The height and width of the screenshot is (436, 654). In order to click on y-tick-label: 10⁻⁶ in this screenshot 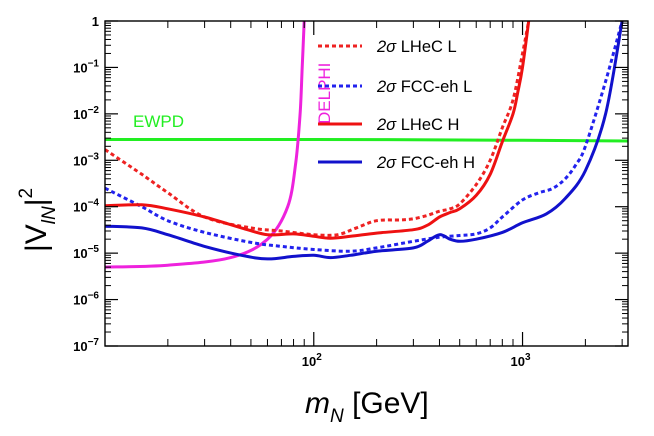, I will do `click(86, 299)`.